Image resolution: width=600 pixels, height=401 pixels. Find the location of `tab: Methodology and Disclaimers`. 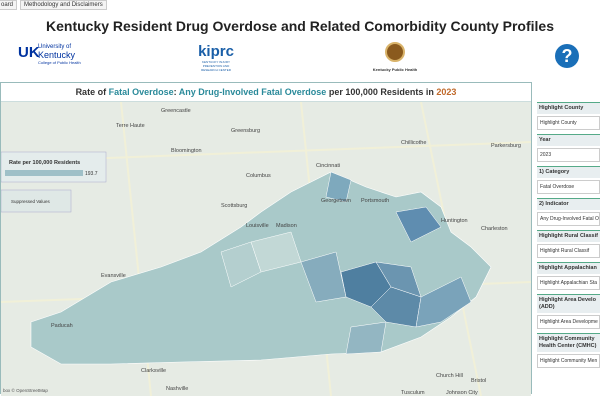

tab: Methodology and Disclaimers is located at coordinates (63, 5).